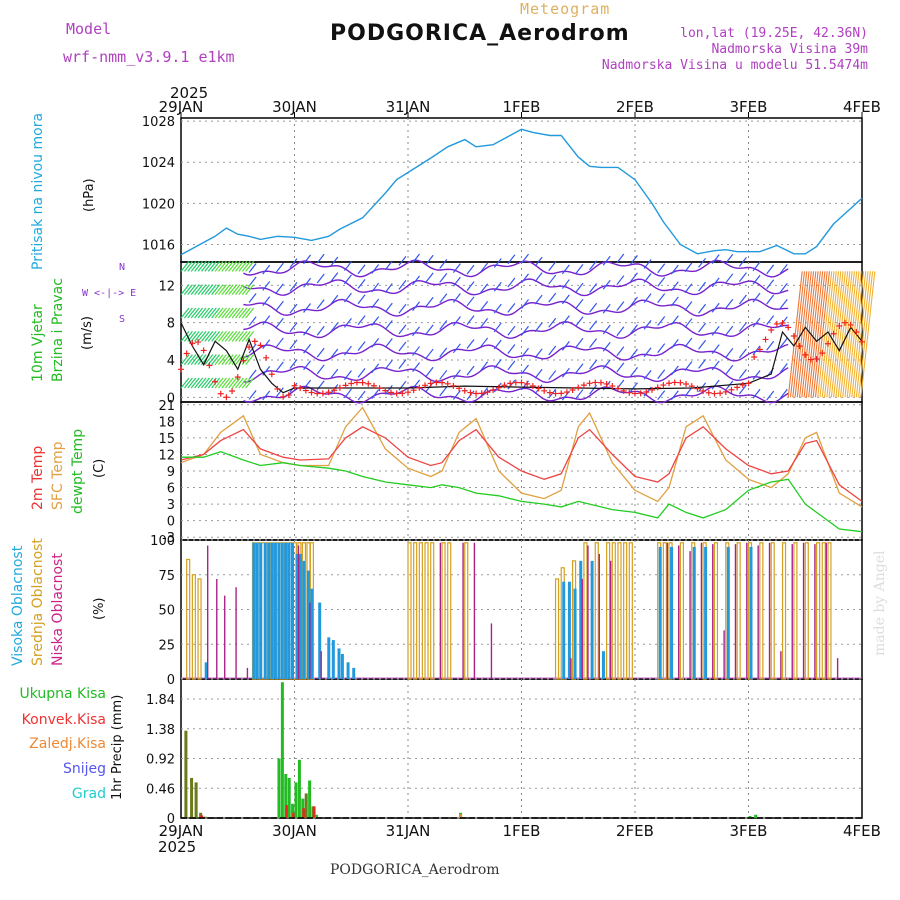 Image resolution: width=900 pixels, height=900 pixels. I want to click on t2m-line, so click(521, 463).